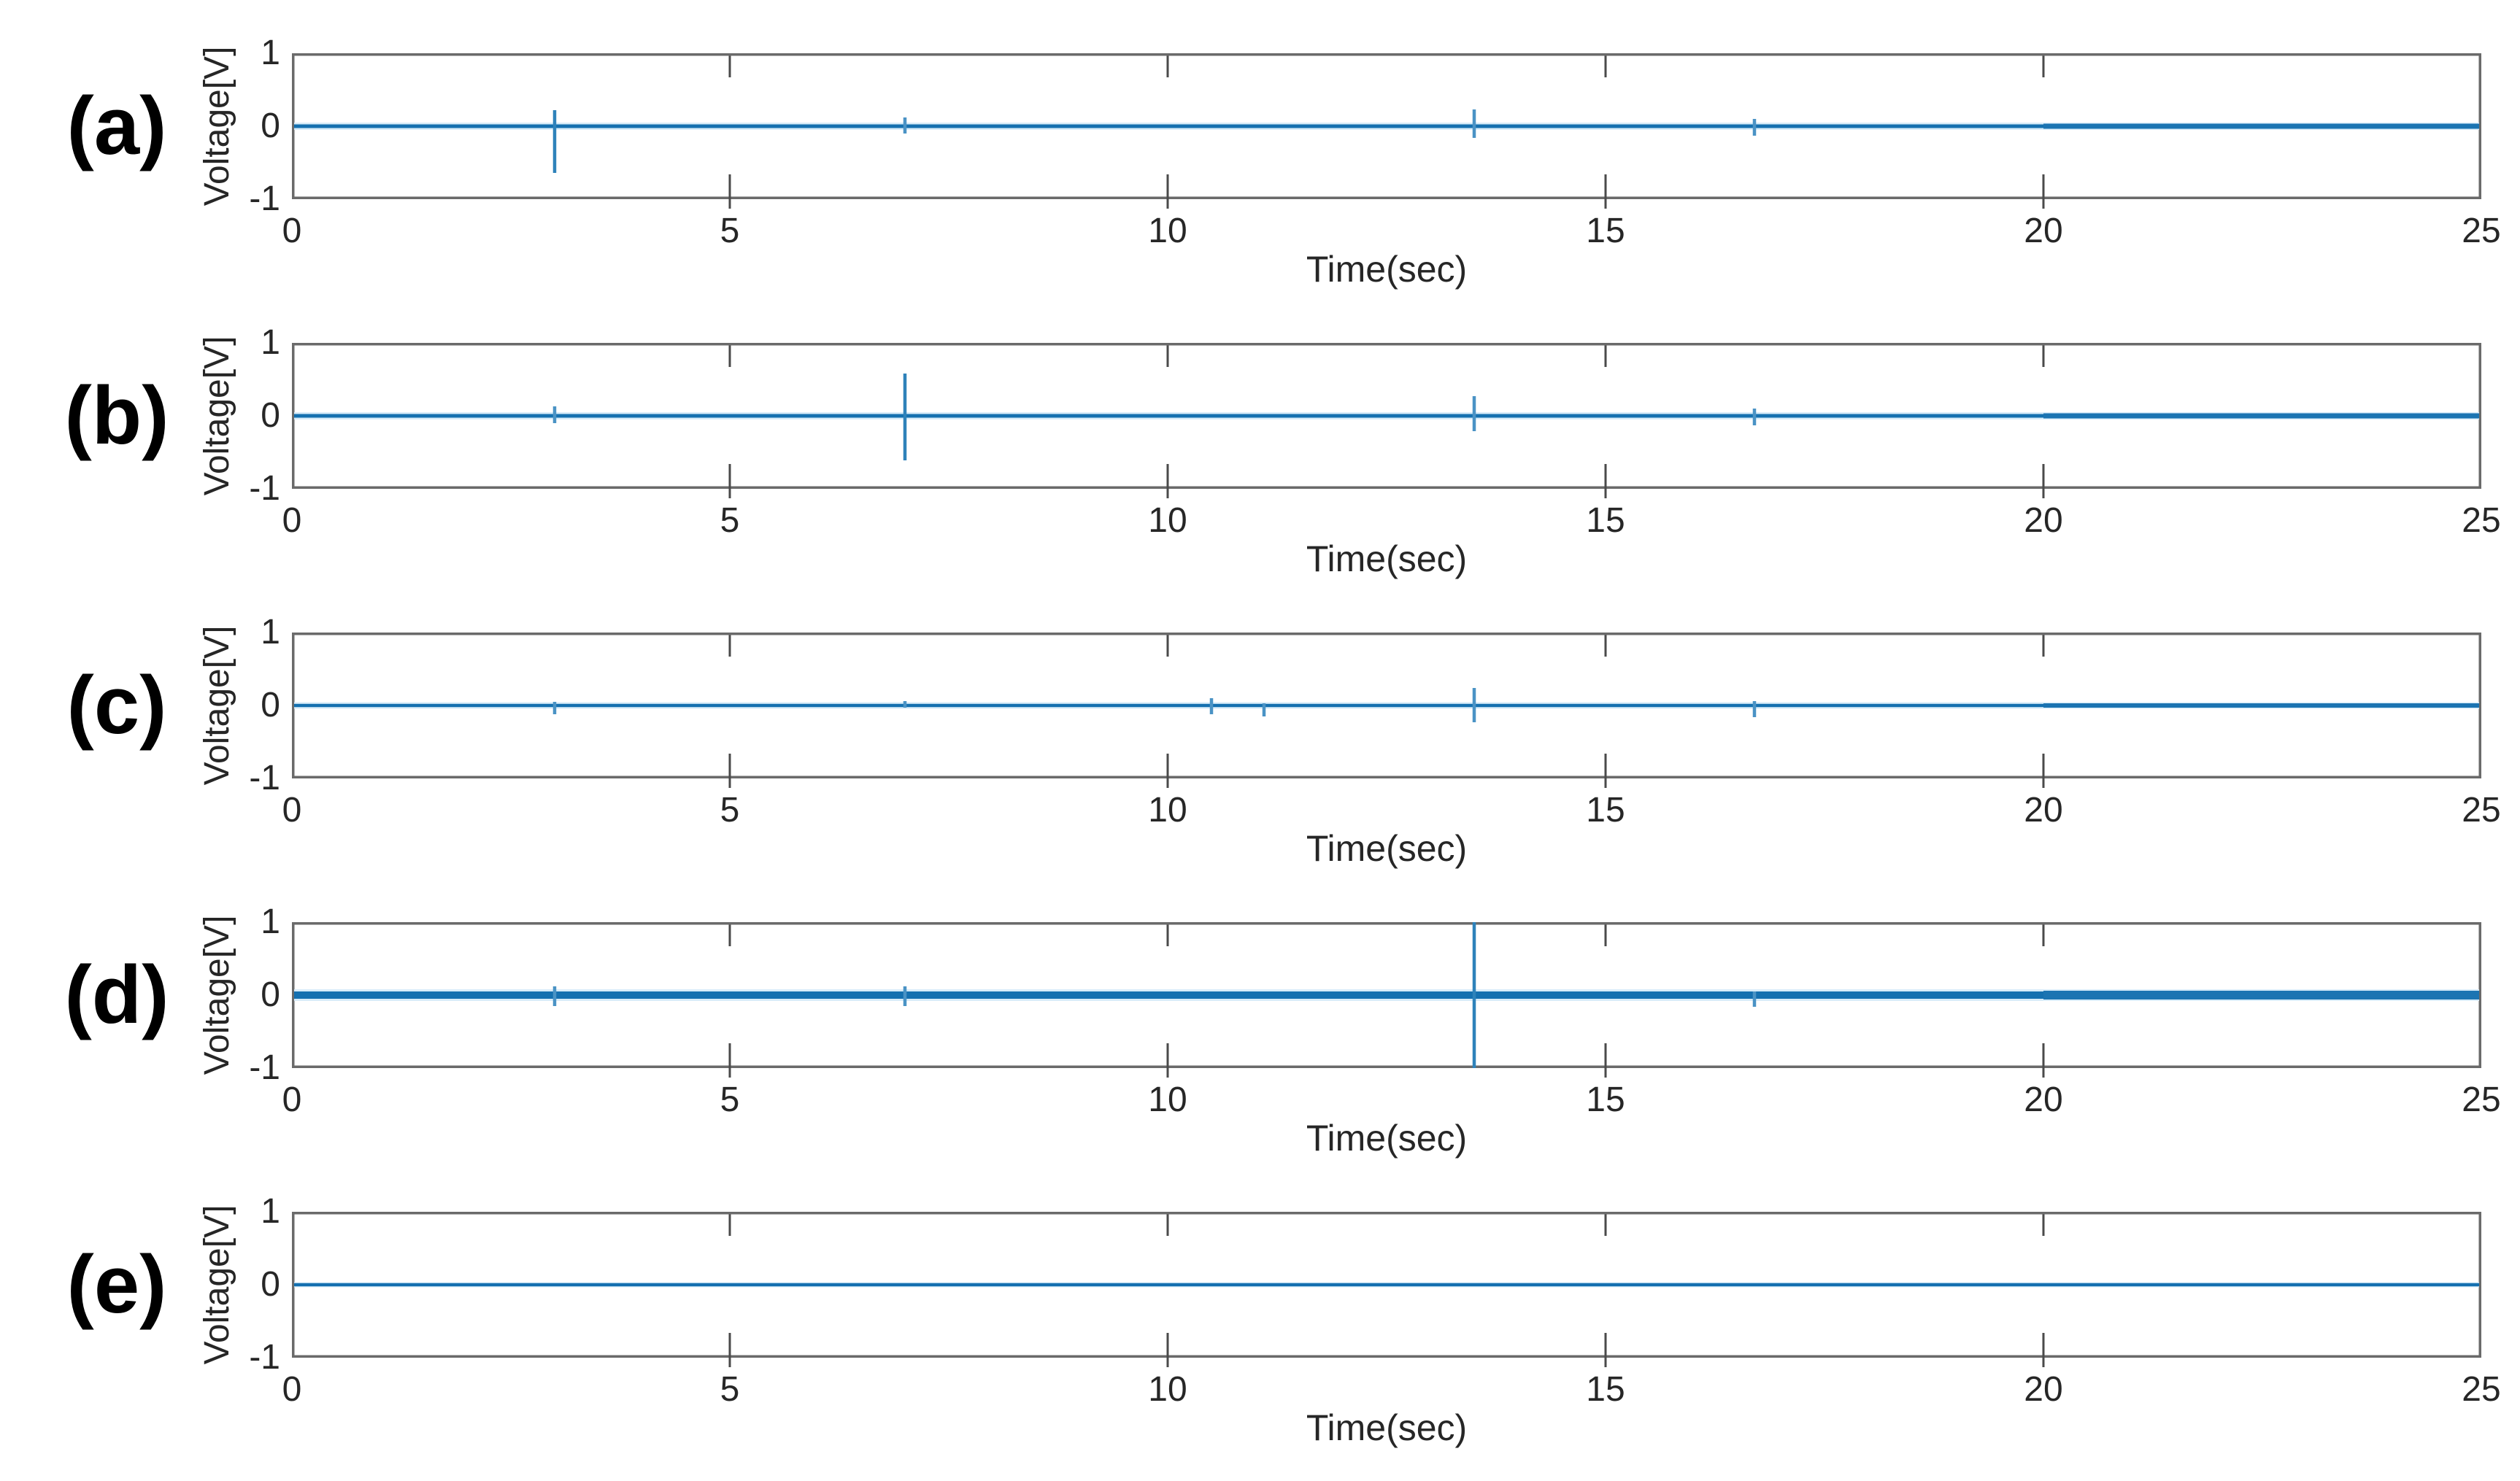 This screenshot has height=1481, width=2520. I want to click on subplot-c-x-tick-label: 10, so click(1167, 810).